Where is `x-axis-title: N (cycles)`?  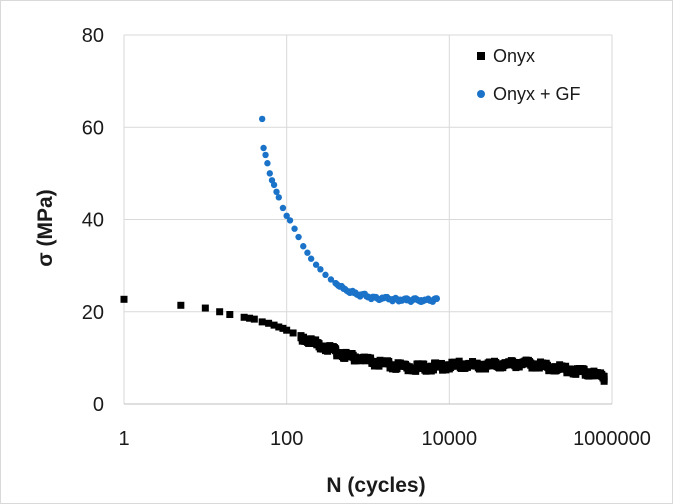 x-axis-title: N (cycles) is located at coordinates (375, 485).